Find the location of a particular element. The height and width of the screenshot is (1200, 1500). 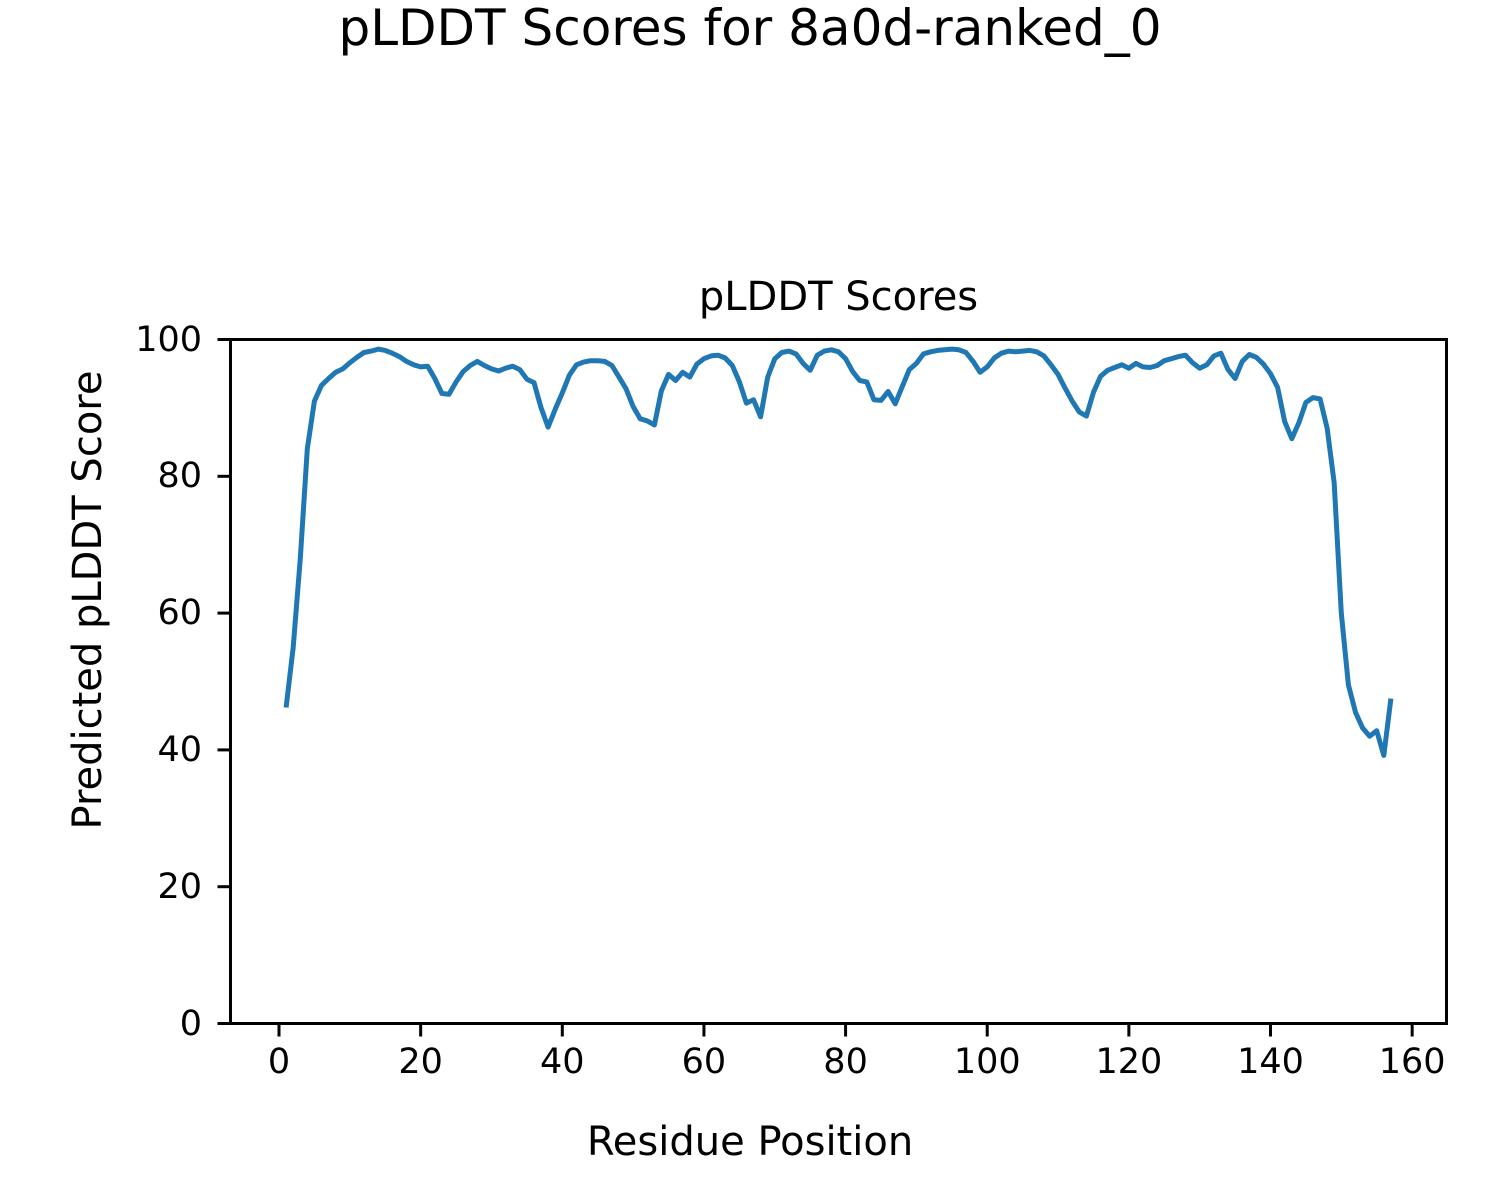

y-tick-label: 20 is located at coordinates (179, 886).